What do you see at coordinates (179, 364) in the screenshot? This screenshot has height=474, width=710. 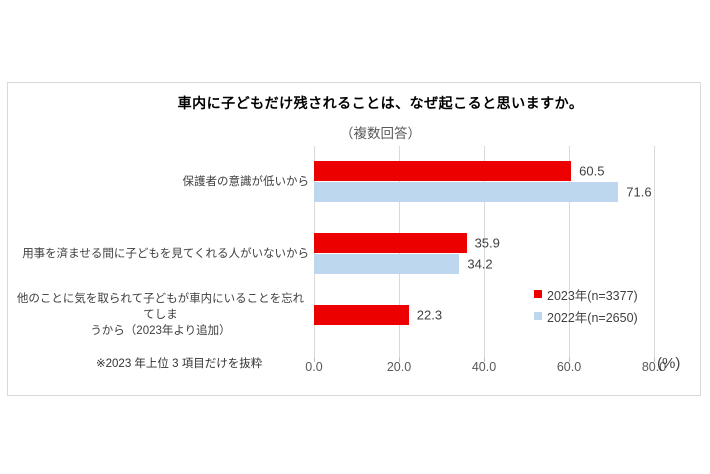 I see `chart-footnote: ※2023 年上位 3 項目だけを抜粋` at bounding box center [179, 364].